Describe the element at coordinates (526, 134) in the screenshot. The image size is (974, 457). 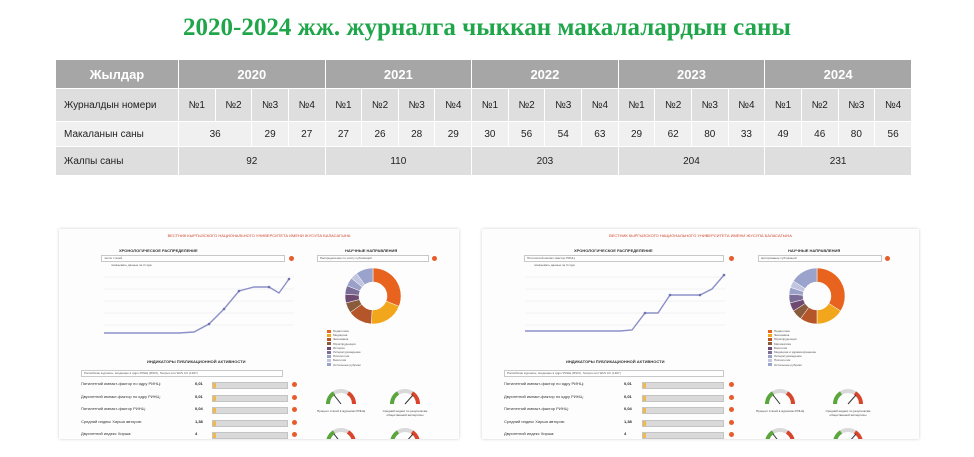
I see `article-count-cell: 56` at that location.